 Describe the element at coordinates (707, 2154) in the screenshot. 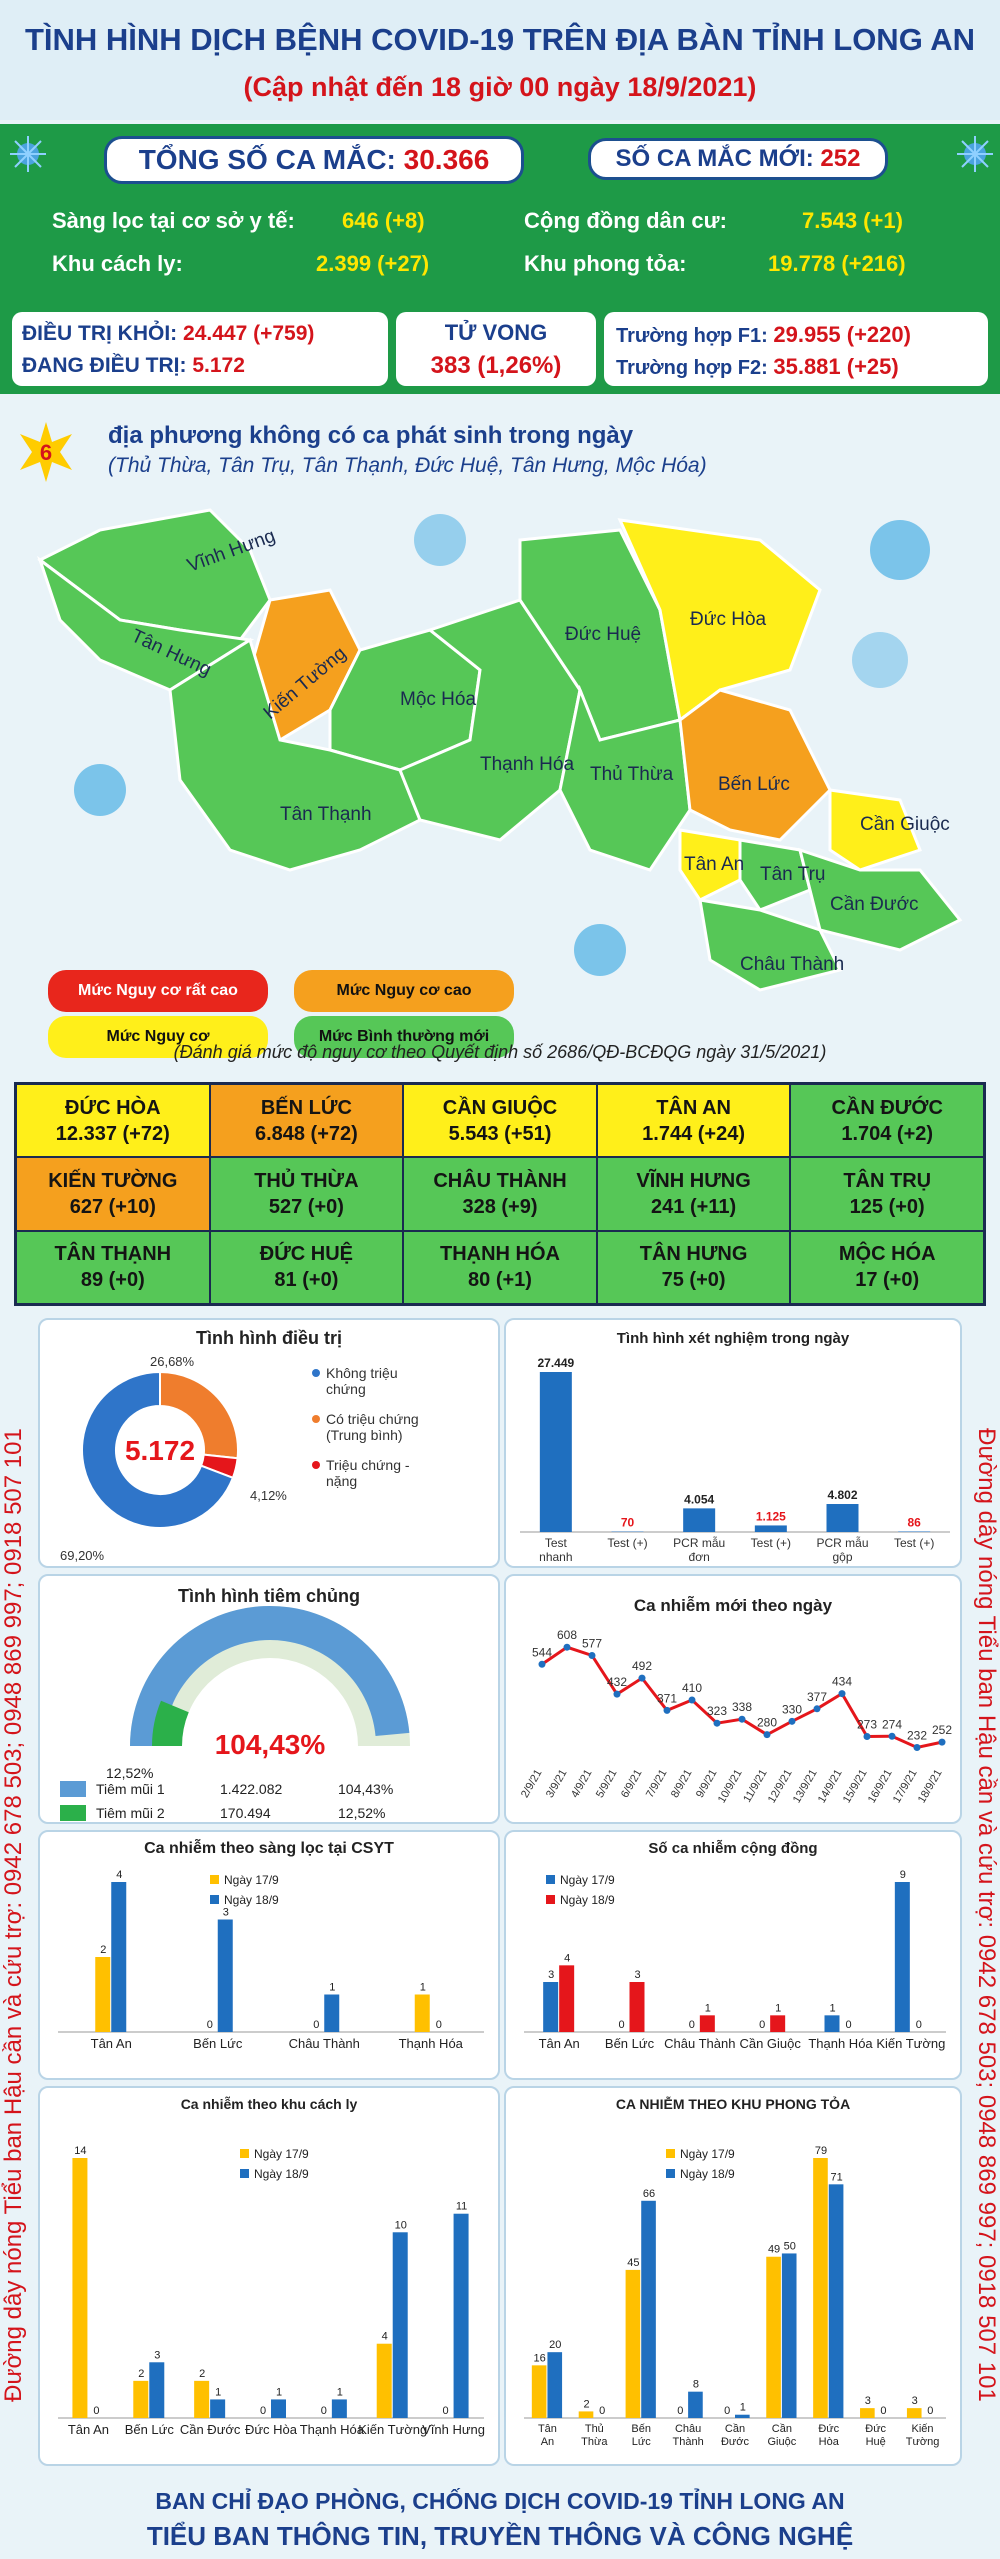

I see `legend-label: Ngày 17/9` at that location.